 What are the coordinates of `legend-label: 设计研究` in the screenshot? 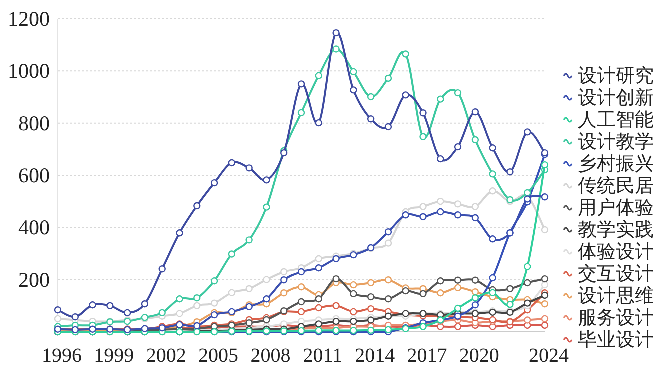 It's located at (616, 76).